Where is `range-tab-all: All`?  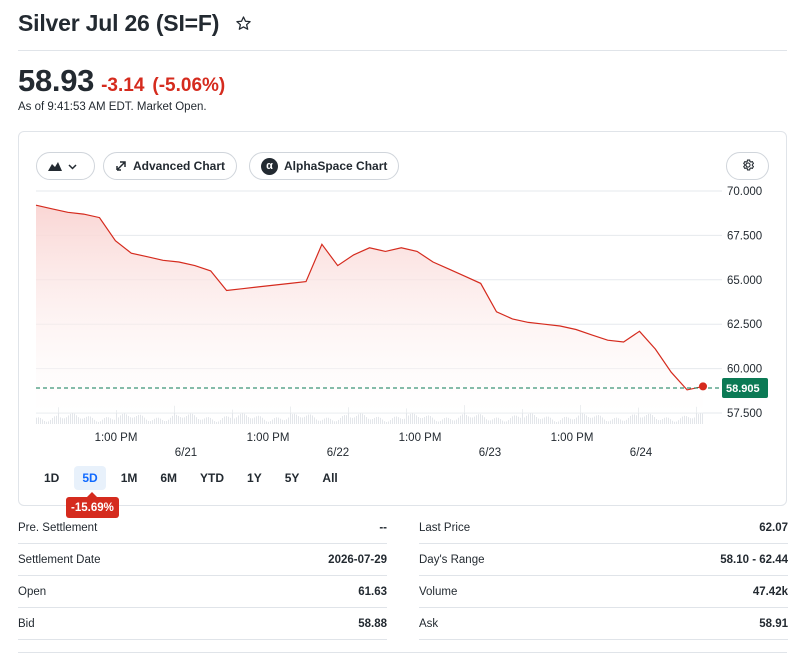
range-tab-all: All is located at coordinates (330, 478).